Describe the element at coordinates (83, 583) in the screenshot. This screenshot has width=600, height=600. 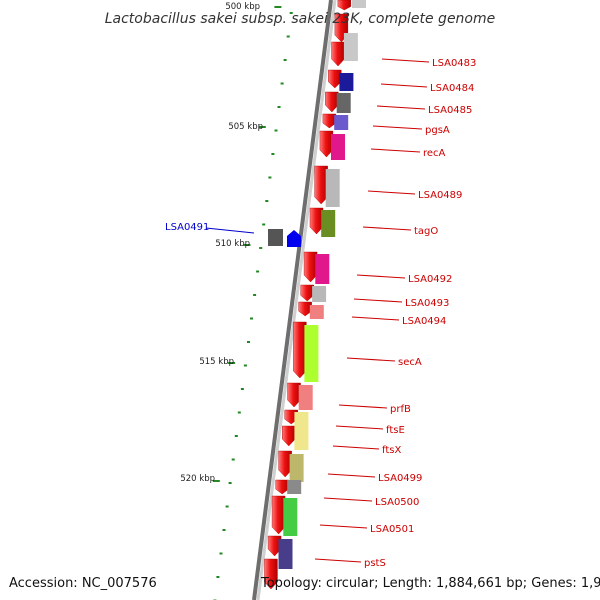
I see `accession-text: Accession: NC_007576` at that location.